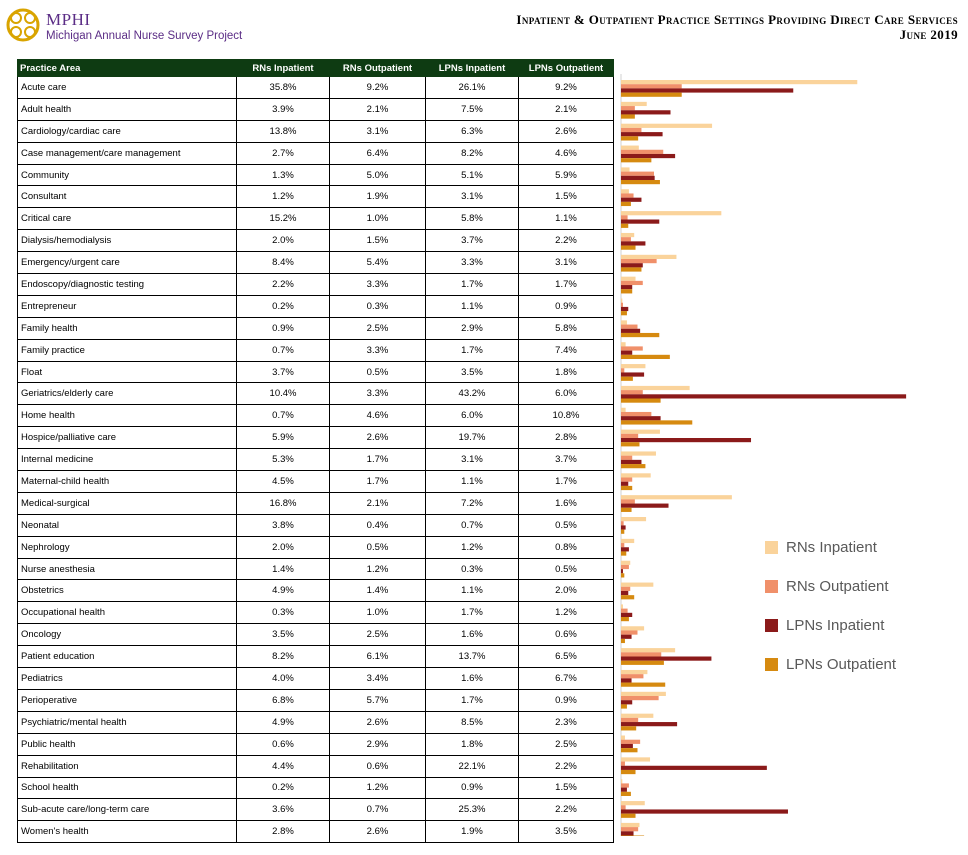 The image size is (968, 855). What do you see at coordinates (283, 810) in the screenshot?
I see `value-cell: 3.6%` at bounding box center [283, 810].